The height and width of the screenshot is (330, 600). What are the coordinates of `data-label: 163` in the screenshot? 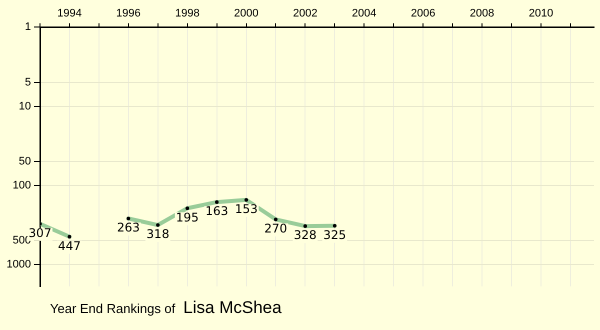 It's located at (216, 211).